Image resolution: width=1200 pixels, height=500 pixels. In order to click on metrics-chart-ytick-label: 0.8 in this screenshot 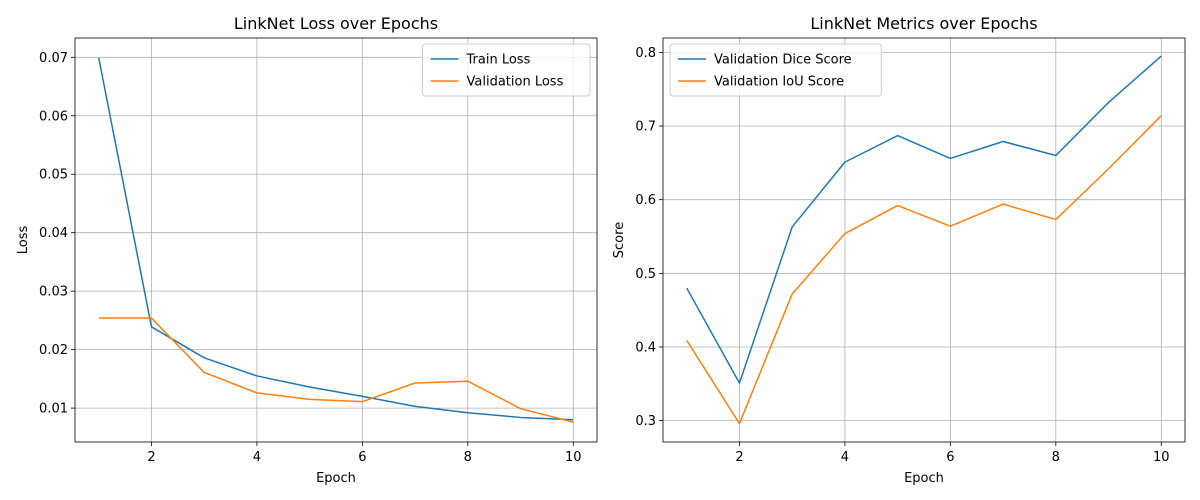, I will do `click(645, 53)`.